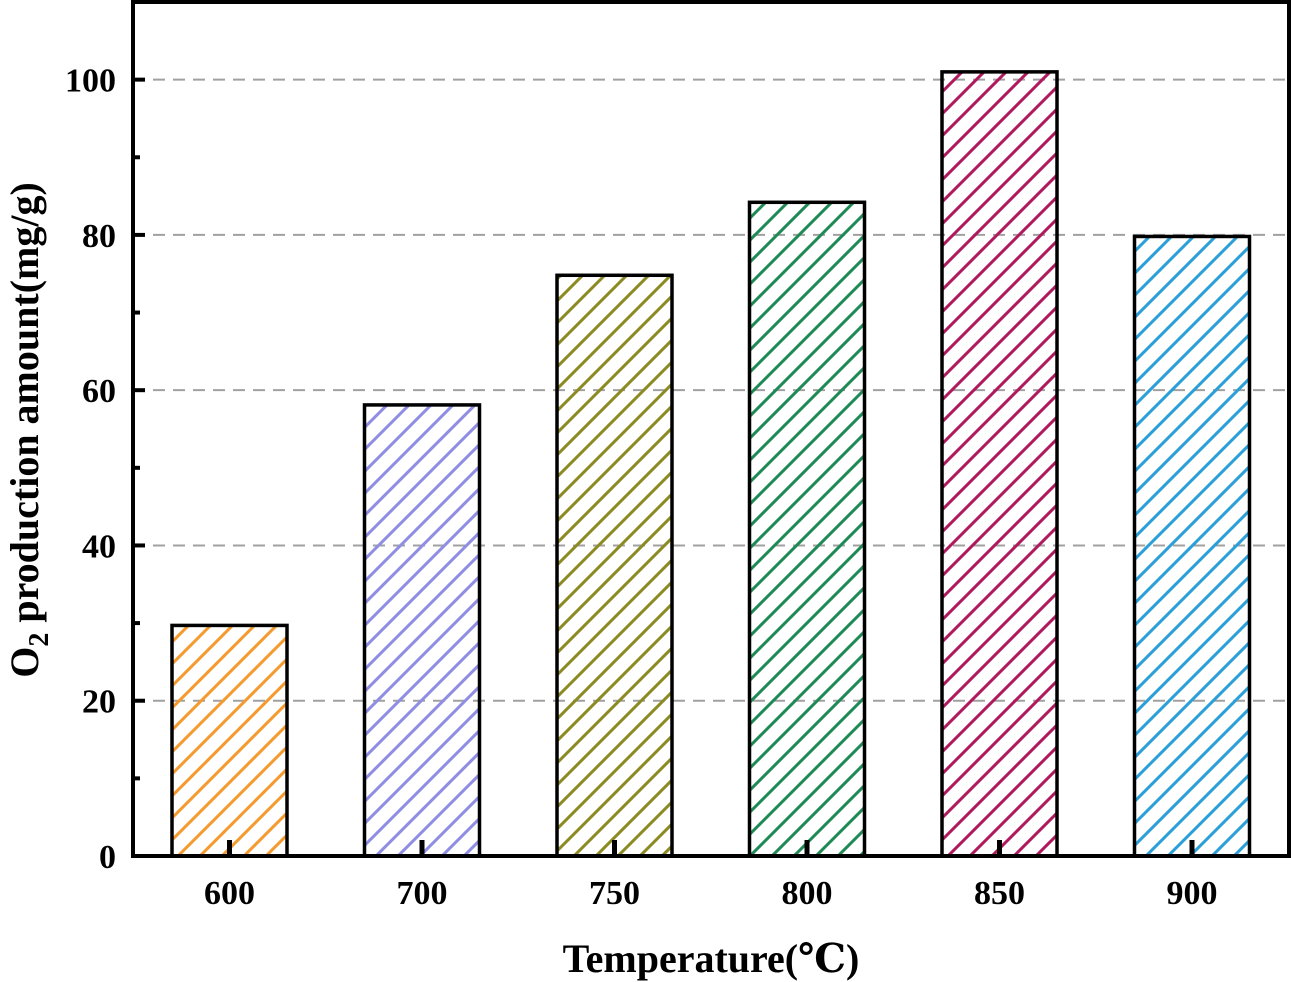  I want to click on x-tick-label: 900, so click(1192, 893).